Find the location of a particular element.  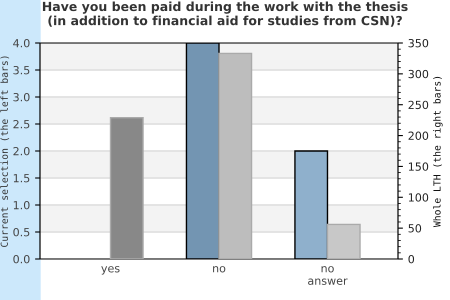

y2-tick-label: 100 is located at coordinates (418, 197).